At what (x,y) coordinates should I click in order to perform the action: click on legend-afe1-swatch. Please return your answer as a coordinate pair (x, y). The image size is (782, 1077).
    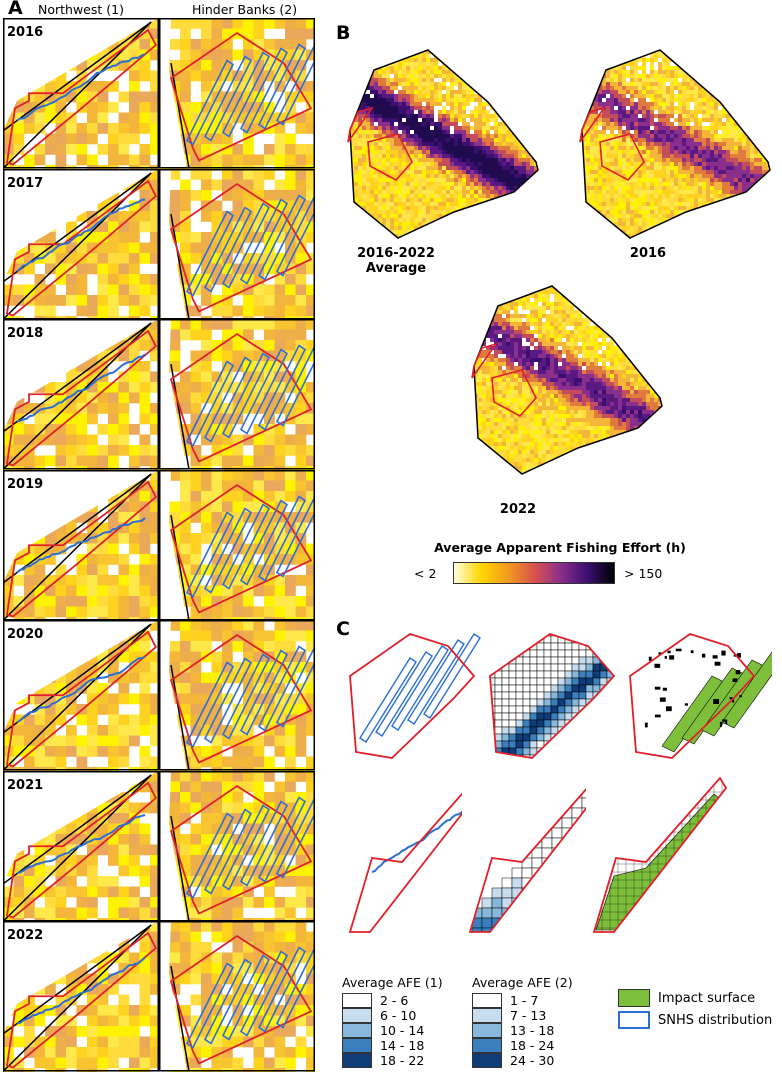
    Looking at the image, I should click on (357, 1030).